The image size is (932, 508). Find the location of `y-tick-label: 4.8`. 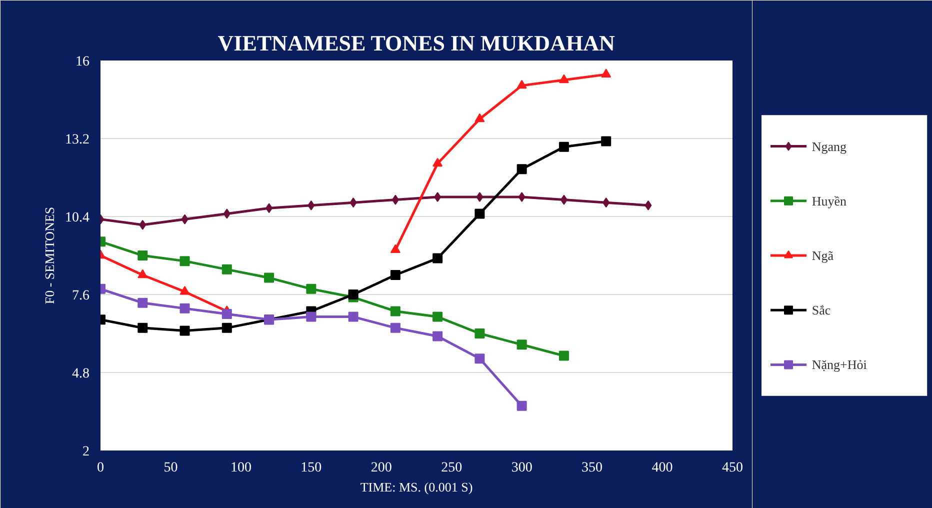

y-tick-label: 4.8 is located at coordinates (81, 374).